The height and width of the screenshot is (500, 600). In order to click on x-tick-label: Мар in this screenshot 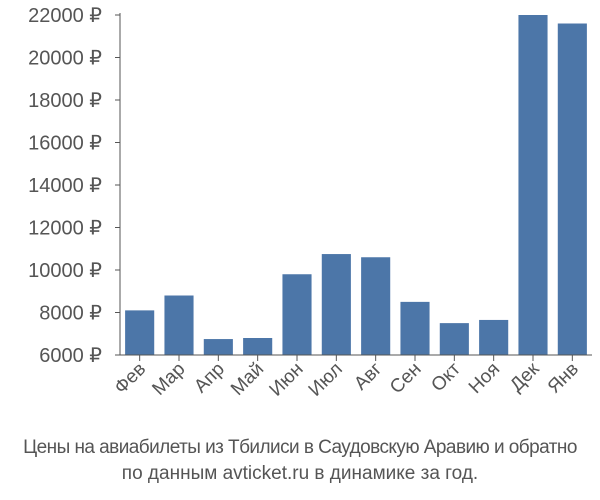, I will do `click(168, 379)`.